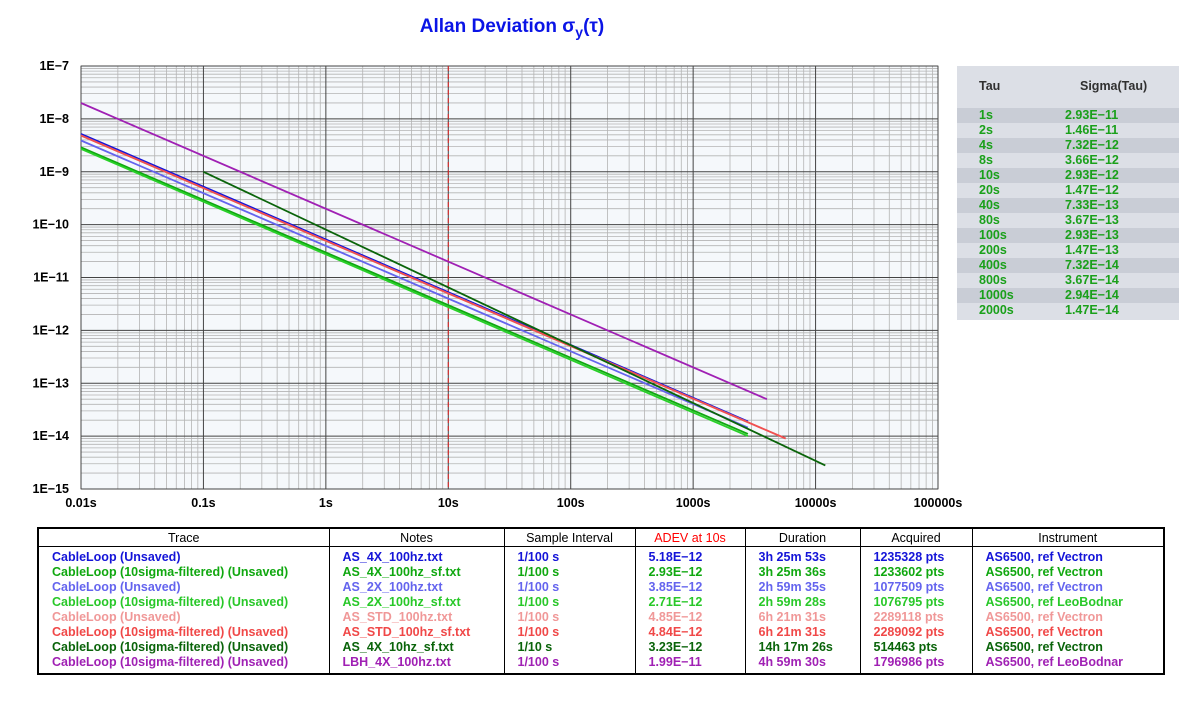 The height and width of the screenshot is (708, 1198). I want to click on legend-adev: 3.85E−12, so click(689, 587).